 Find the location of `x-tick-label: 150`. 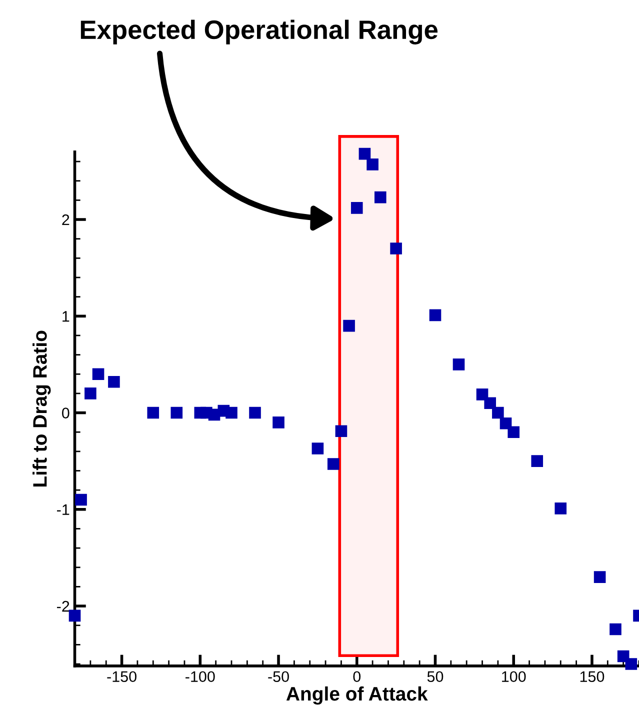

x-tick-label: 150 is located at coordinates (592, 676).